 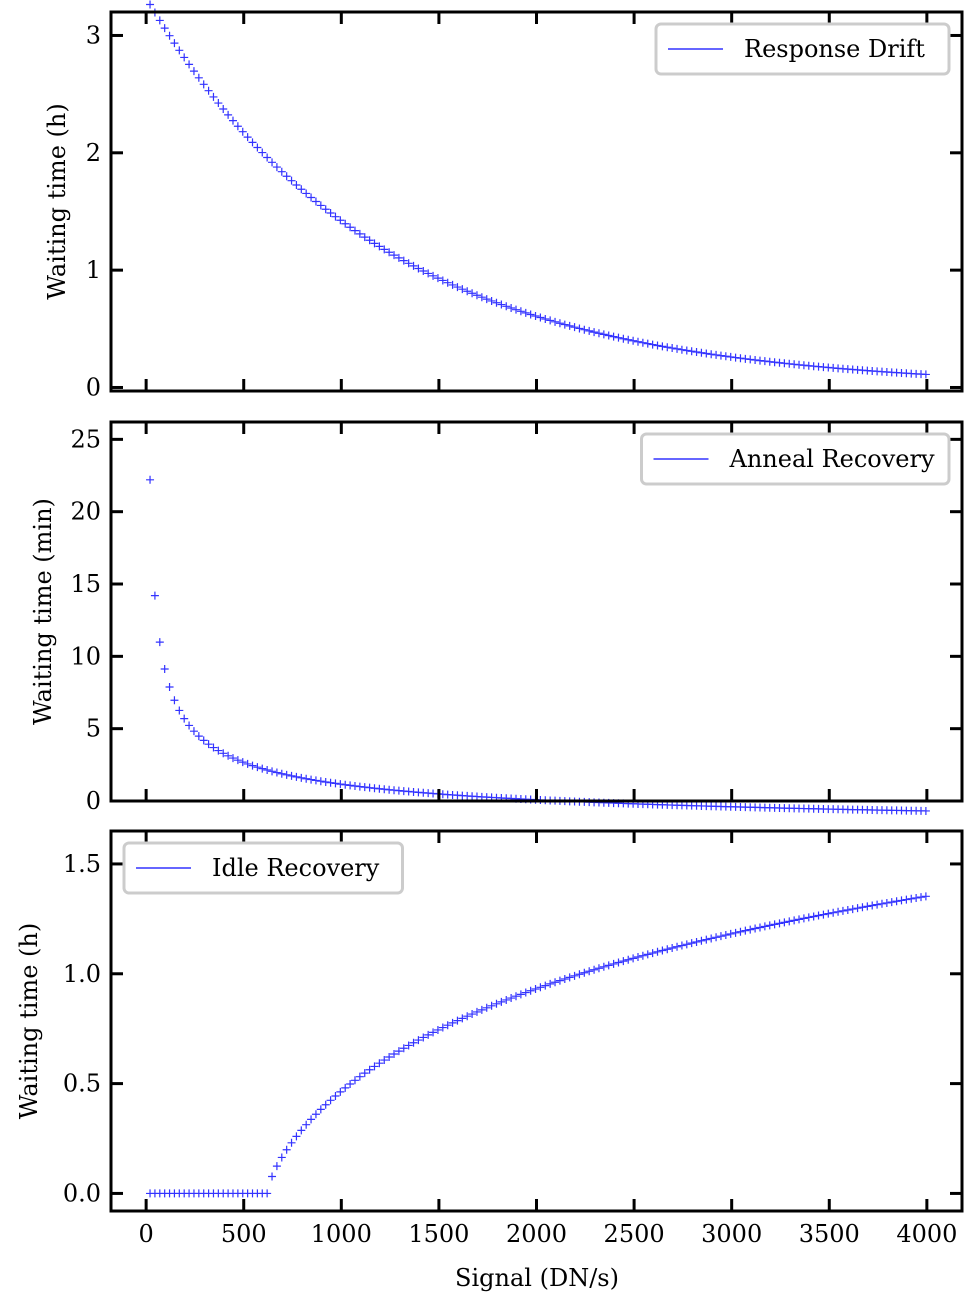 I want to click on y-tick-label: 15, so click(x=85, y=584).